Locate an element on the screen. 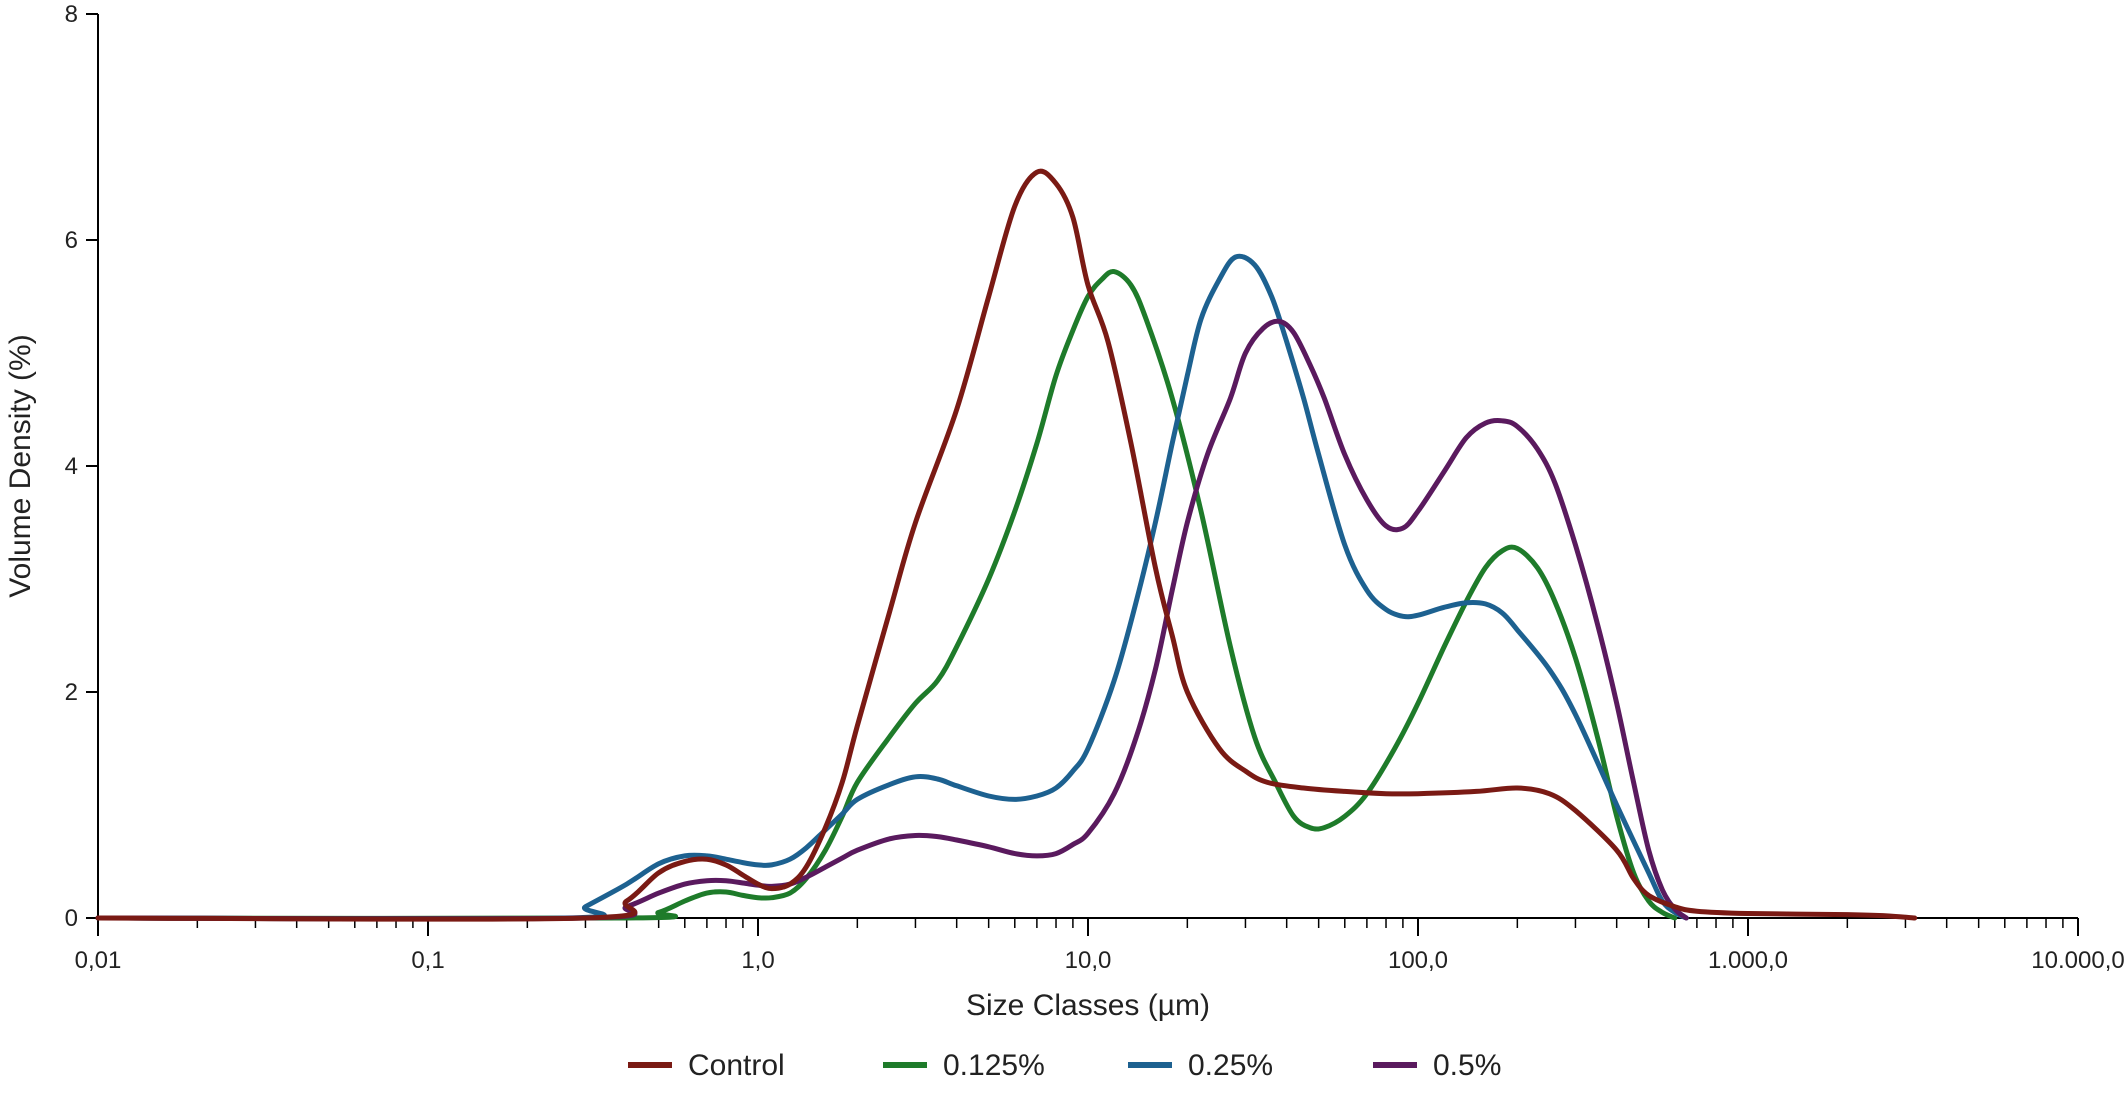  y-tick-label: 2 is located at coordinates (71, 692).